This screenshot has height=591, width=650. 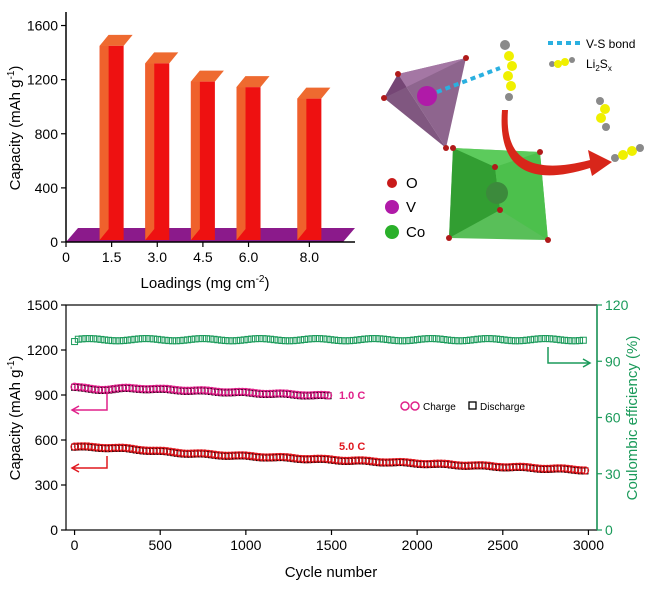 I want to click on x-tick-label: 3.0, so click(x=158, y=257).